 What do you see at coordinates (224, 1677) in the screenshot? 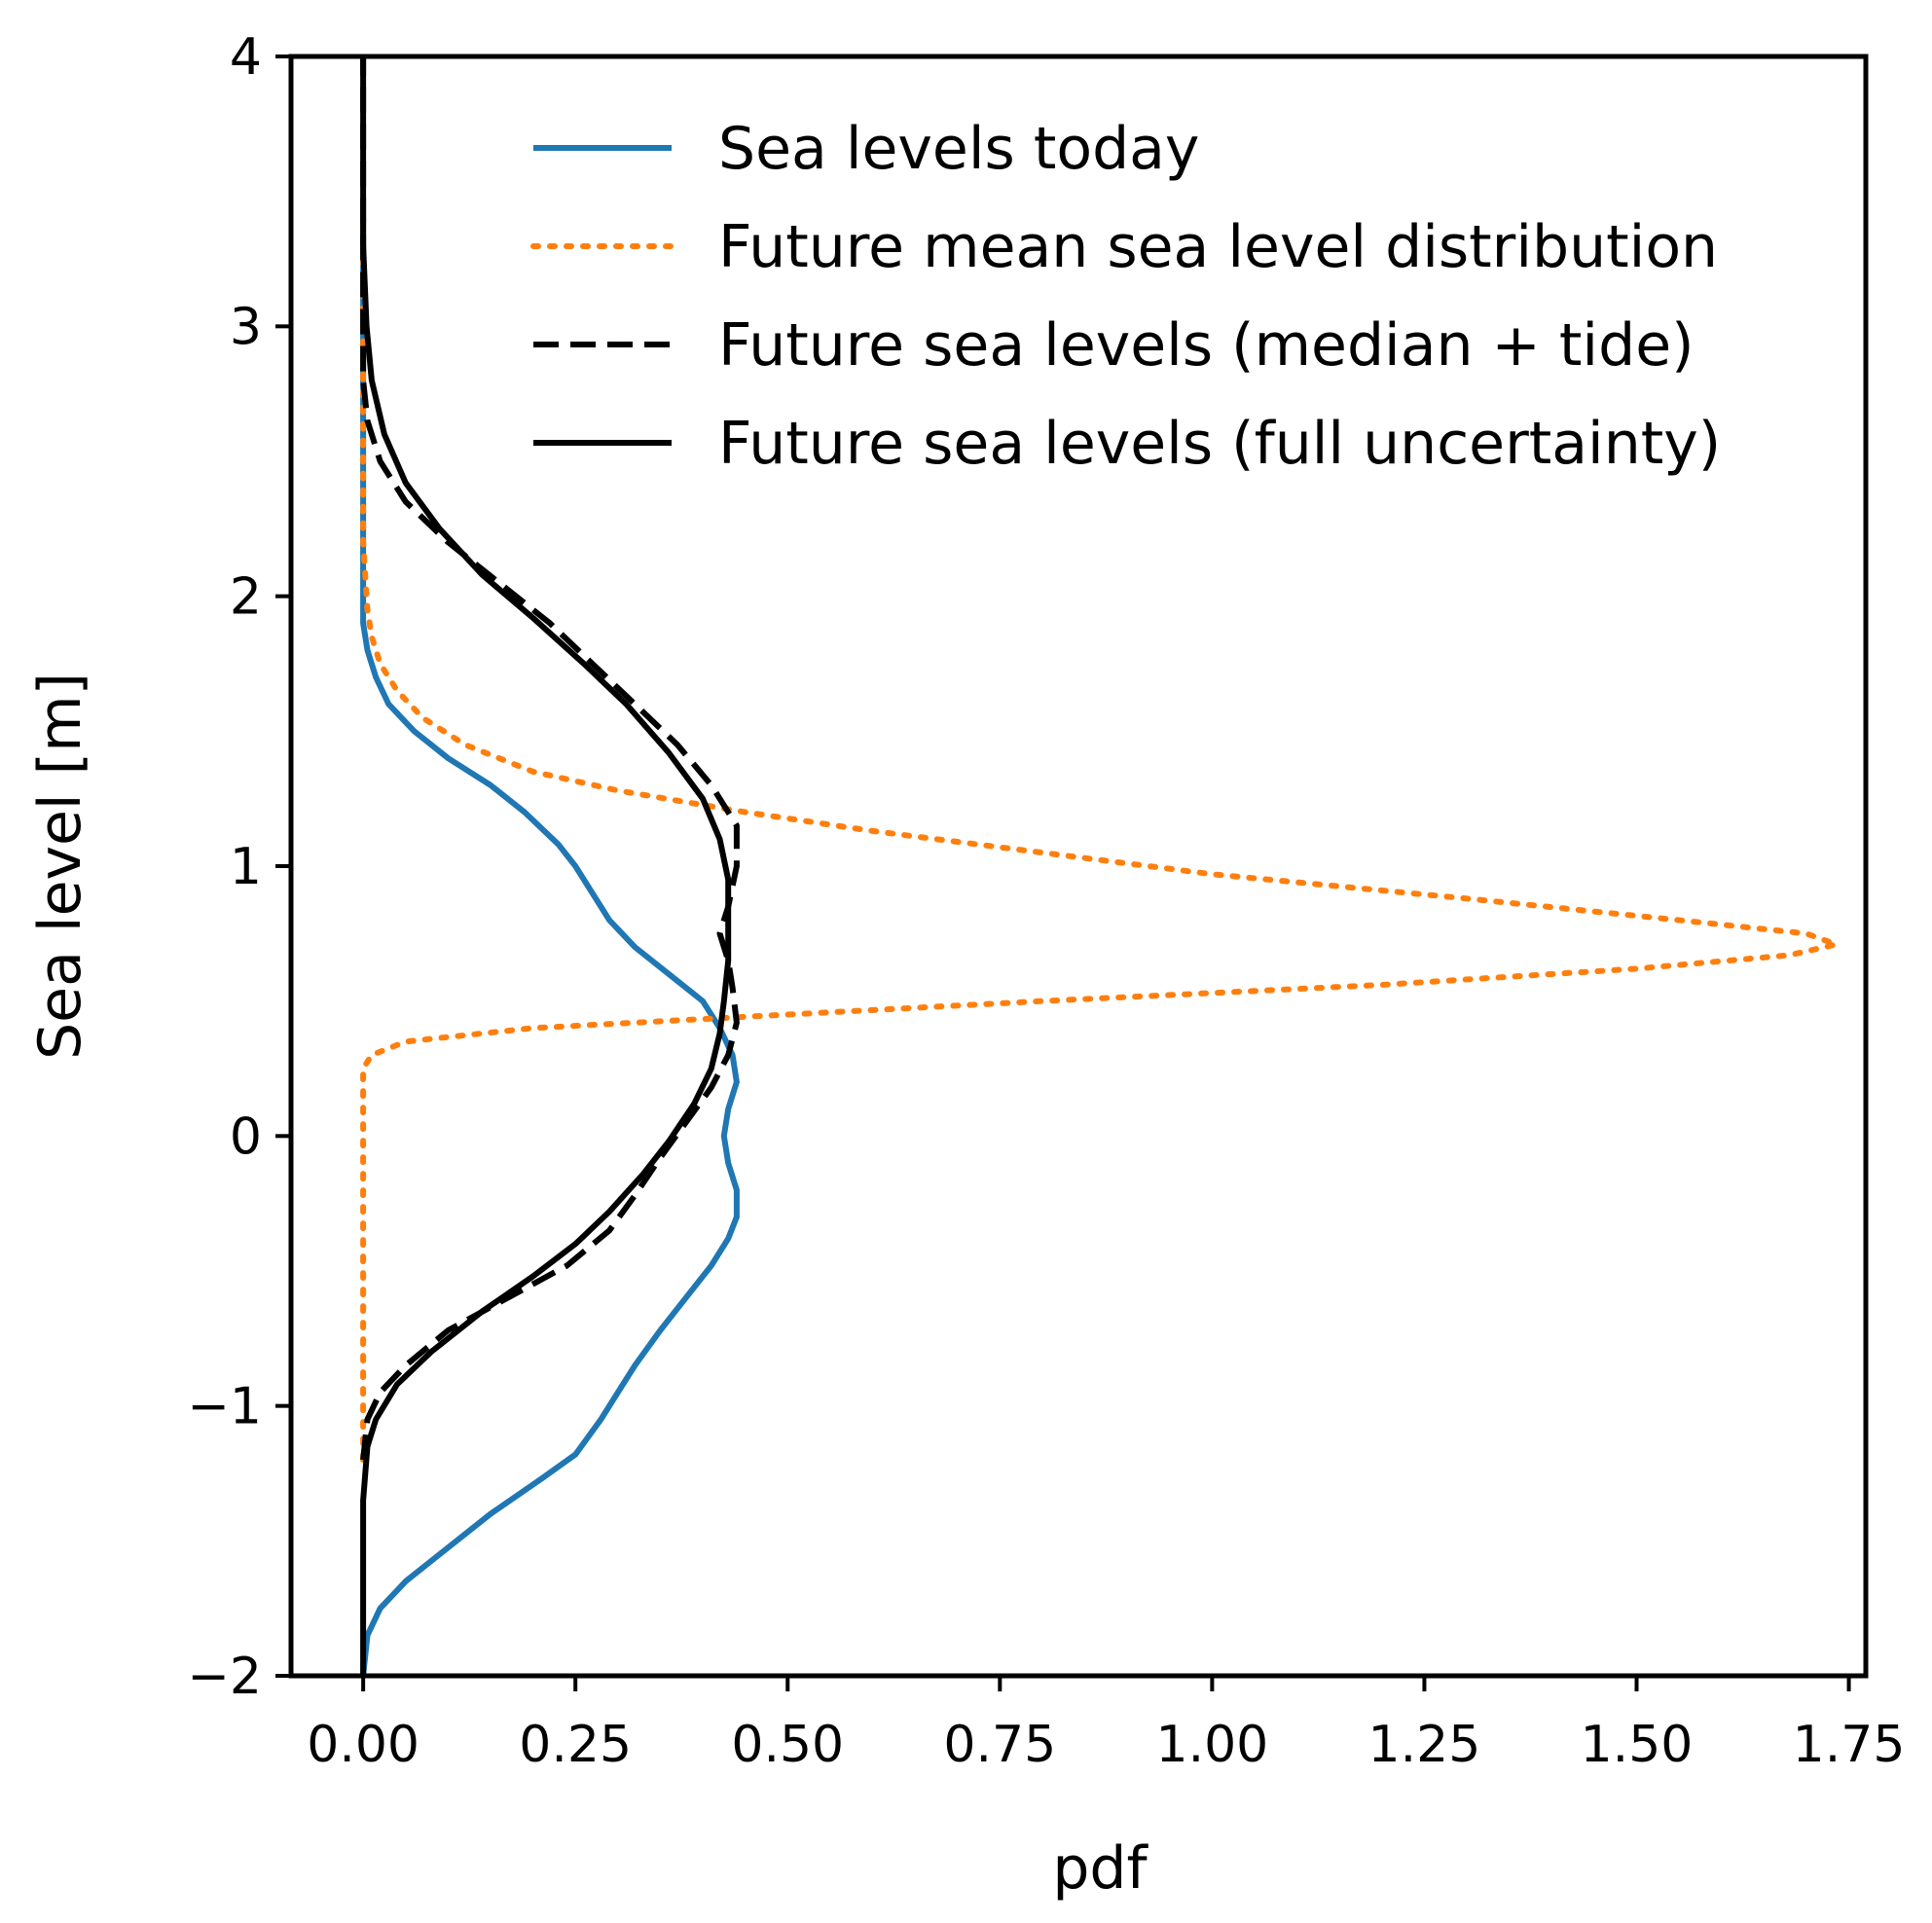
I see `y-tick-label: −2` at bounding box center [224, 1677].